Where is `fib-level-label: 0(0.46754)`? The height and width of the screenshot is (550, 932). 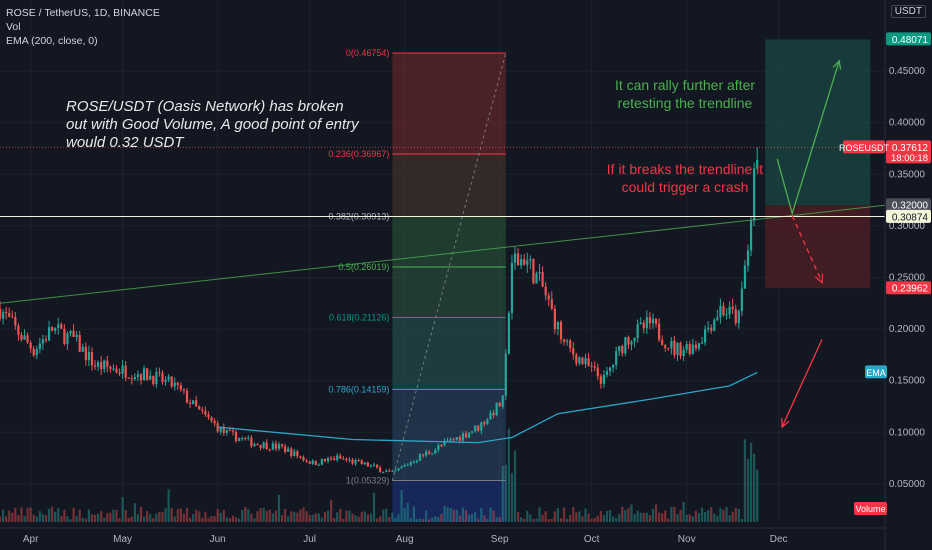 fib-level-label: 0(0.46754) is located at coordinates (368, 53).